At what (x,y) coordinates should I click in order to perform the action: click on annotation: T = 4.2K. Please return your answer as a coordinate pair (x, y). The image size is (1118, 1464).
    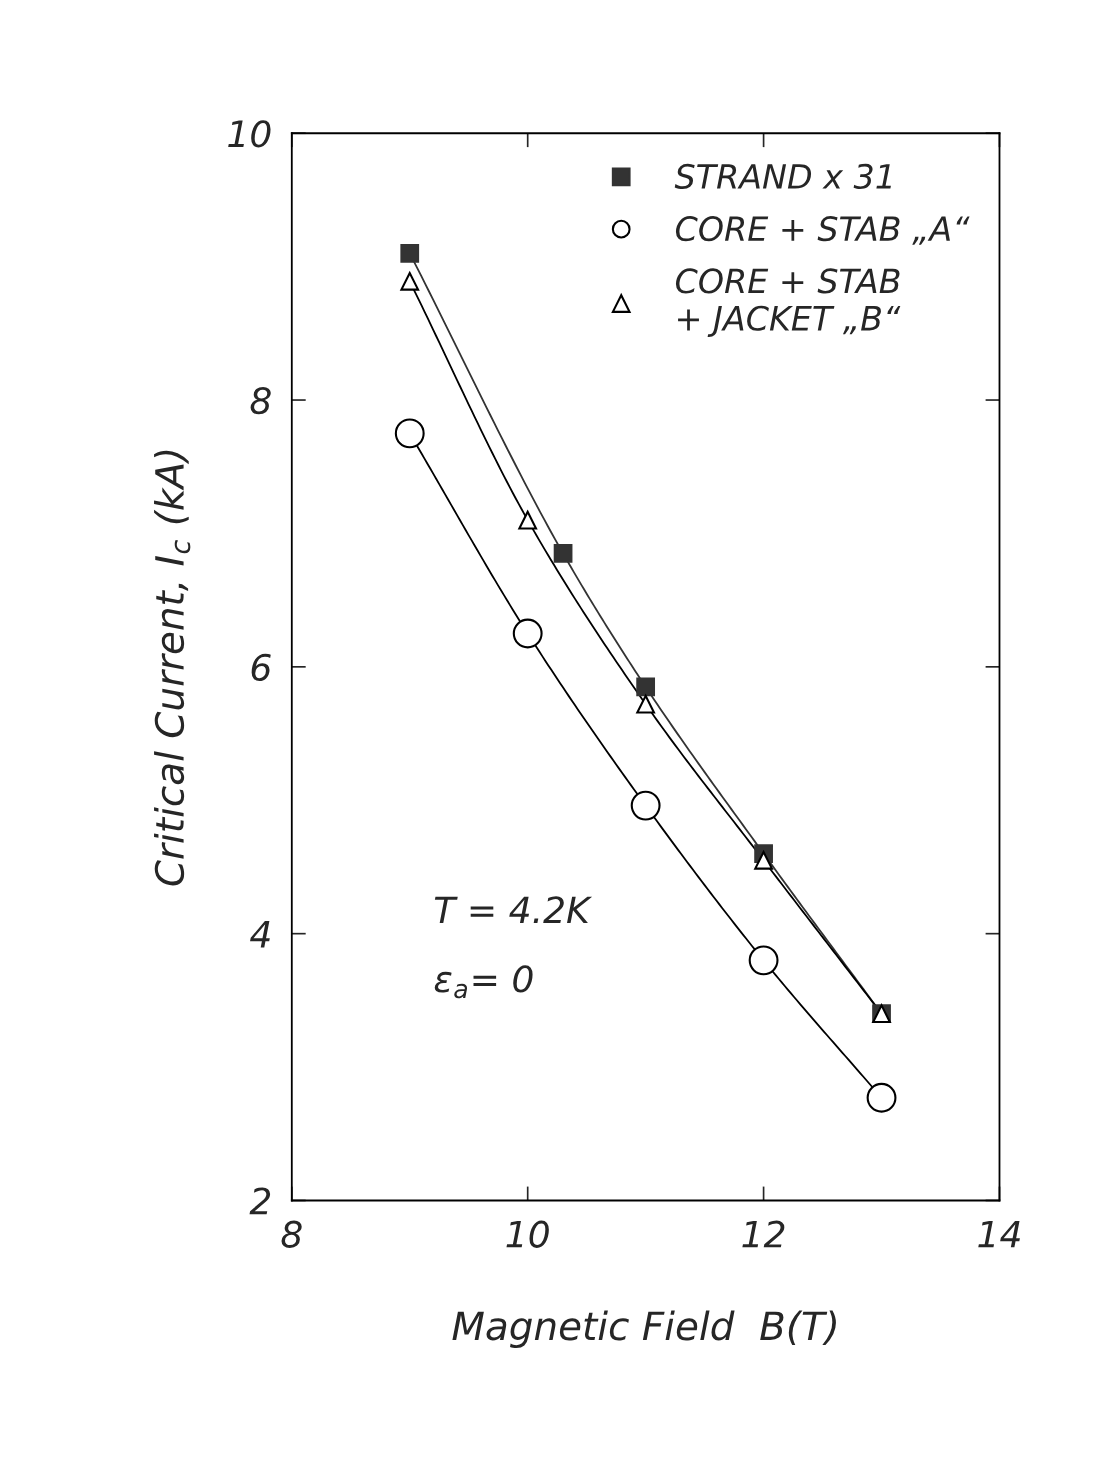
    Looking at the image, I should click on (513, 909).